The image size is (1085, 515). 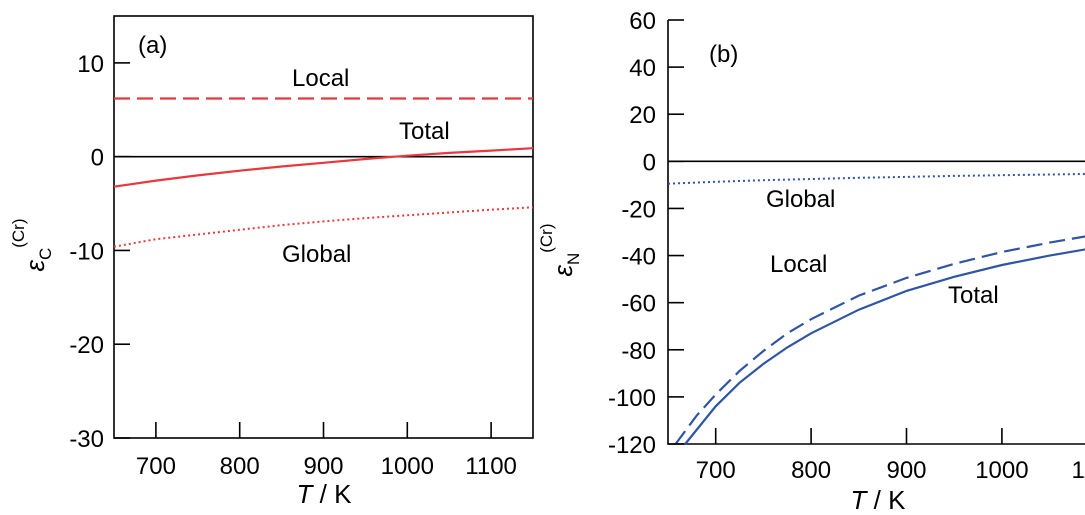 What do you see at coordinates (876, 178) in the screenshot?
I see `panel-b-series-global-line` at bounding box center [876, 178].